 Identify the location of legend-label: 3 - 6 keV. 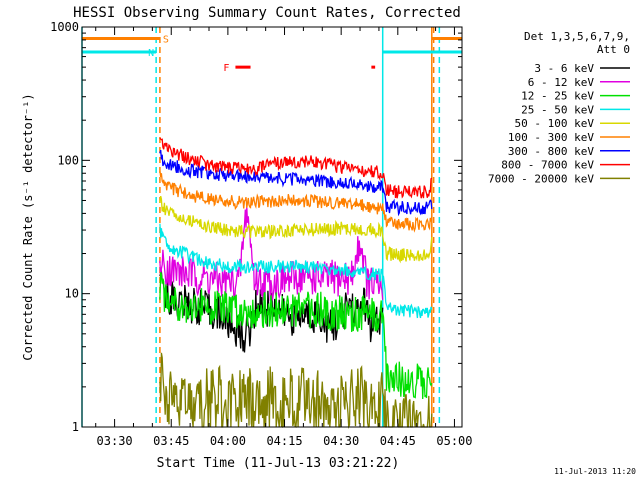
(564, 68).